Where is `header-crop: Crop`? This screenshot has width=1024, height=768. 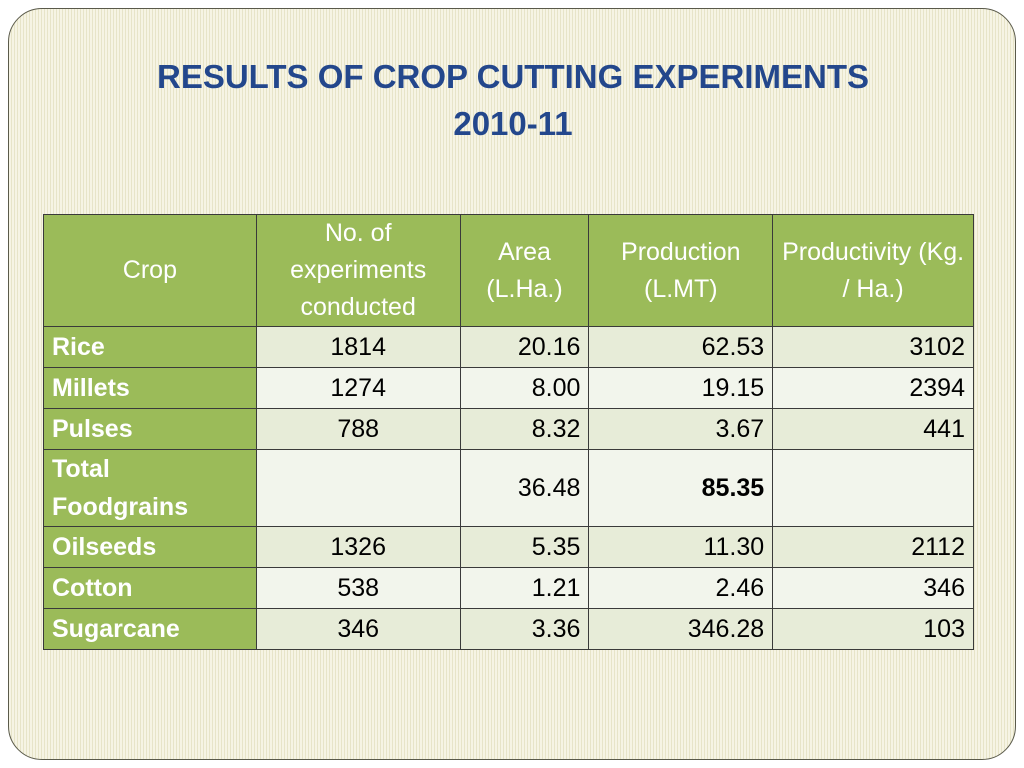
header-crop: Crop is located at coordinates (150, 270).